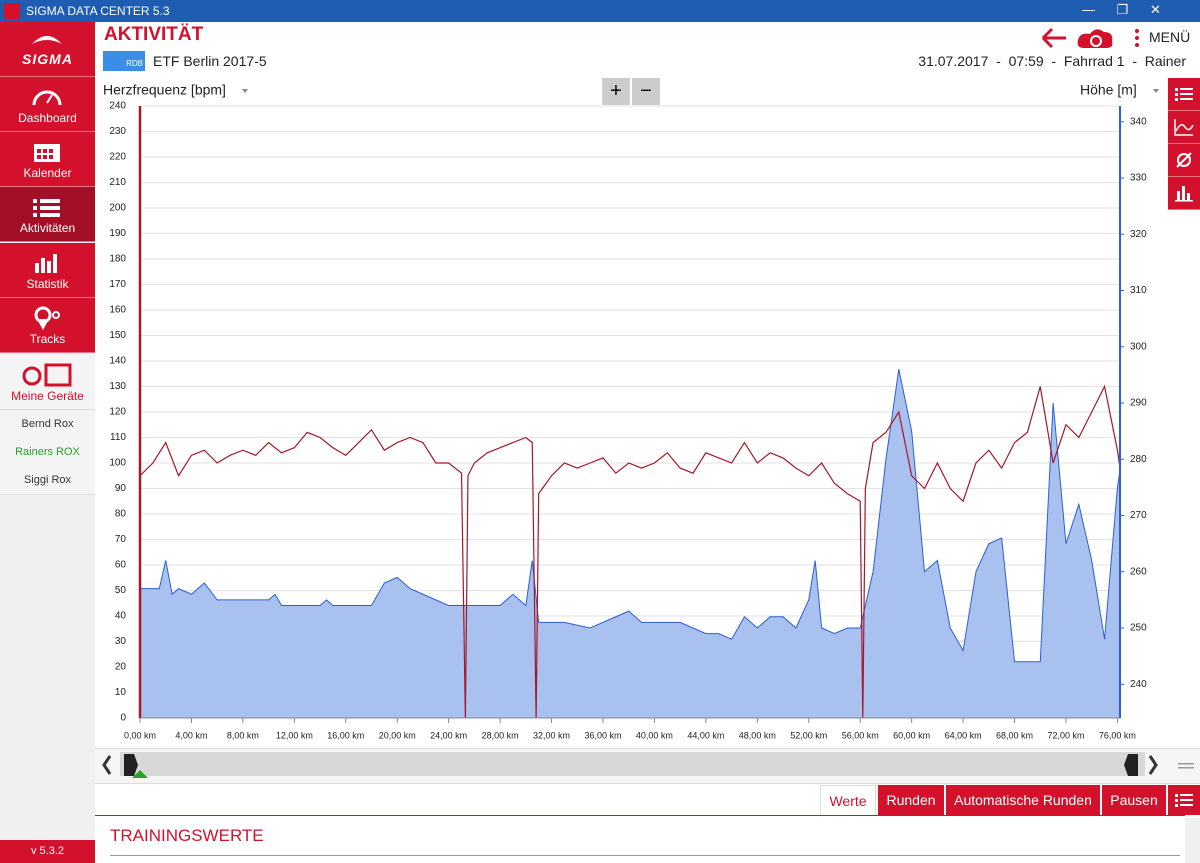 The height and width of the screenshot is (863, 1200). I want to click on x-tick-label: 40,00 km, so click(654, 735).